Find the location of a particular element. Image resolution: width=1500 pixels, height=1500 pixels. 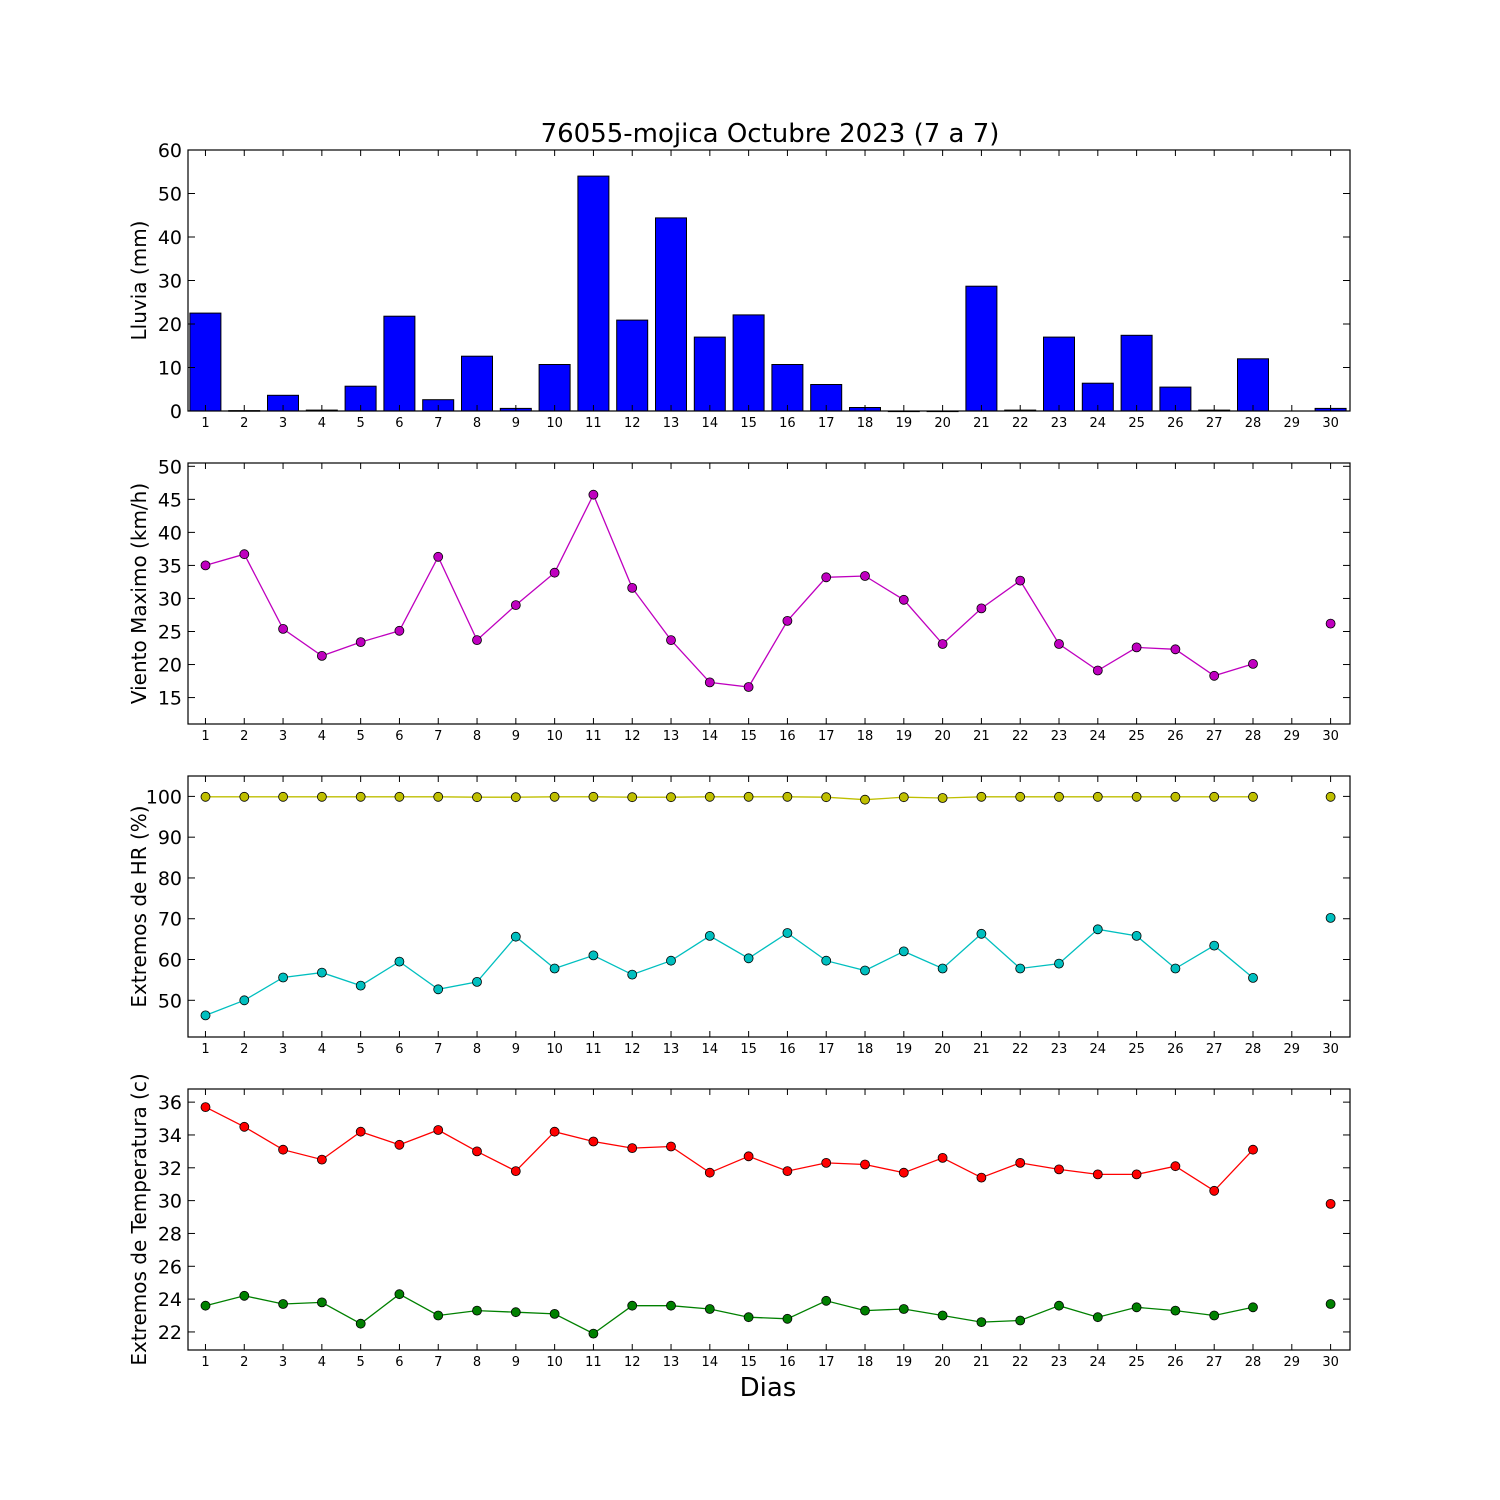

x-tick-label: 14 is located at coordinates (710, 1362).